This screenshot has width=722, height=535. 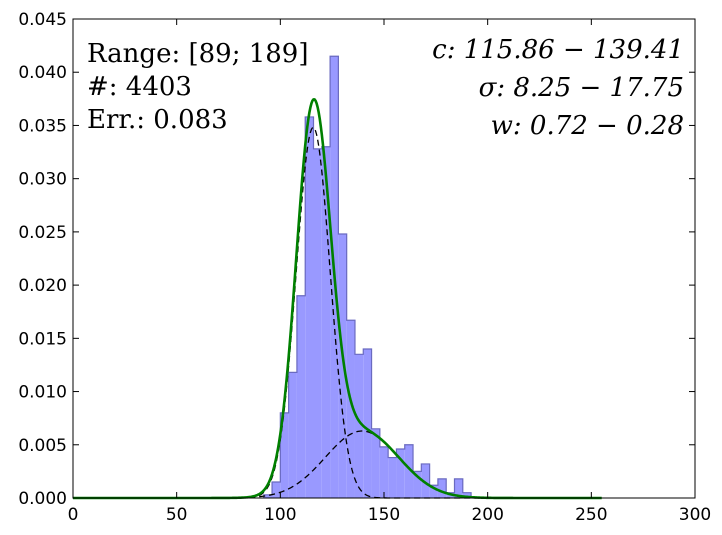 What do you see at coordinates (42, 393) in the screenshot?
I see `y-tick-label: 0.010` at bounding box center [42, 393].